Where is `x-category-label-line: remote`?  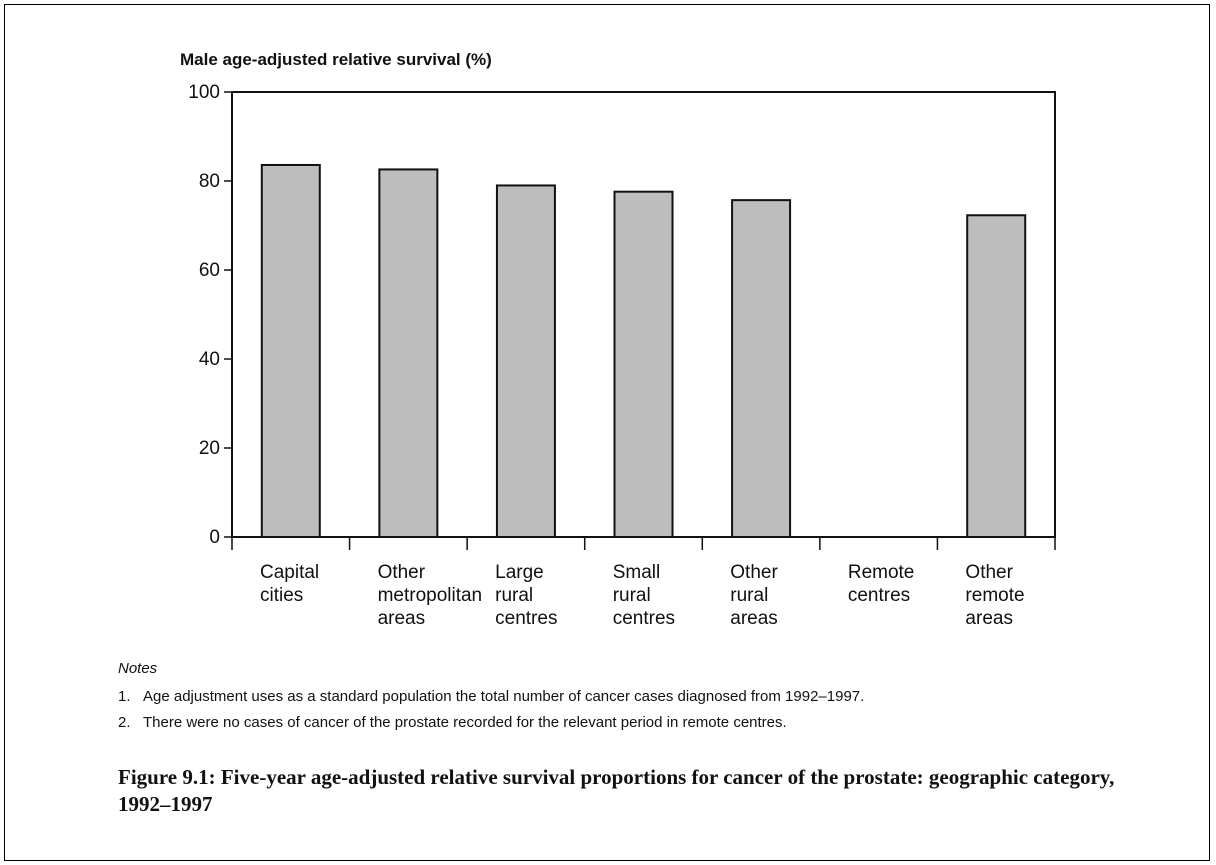 x-category-label-line: remote is located at coordinates (994, 595).